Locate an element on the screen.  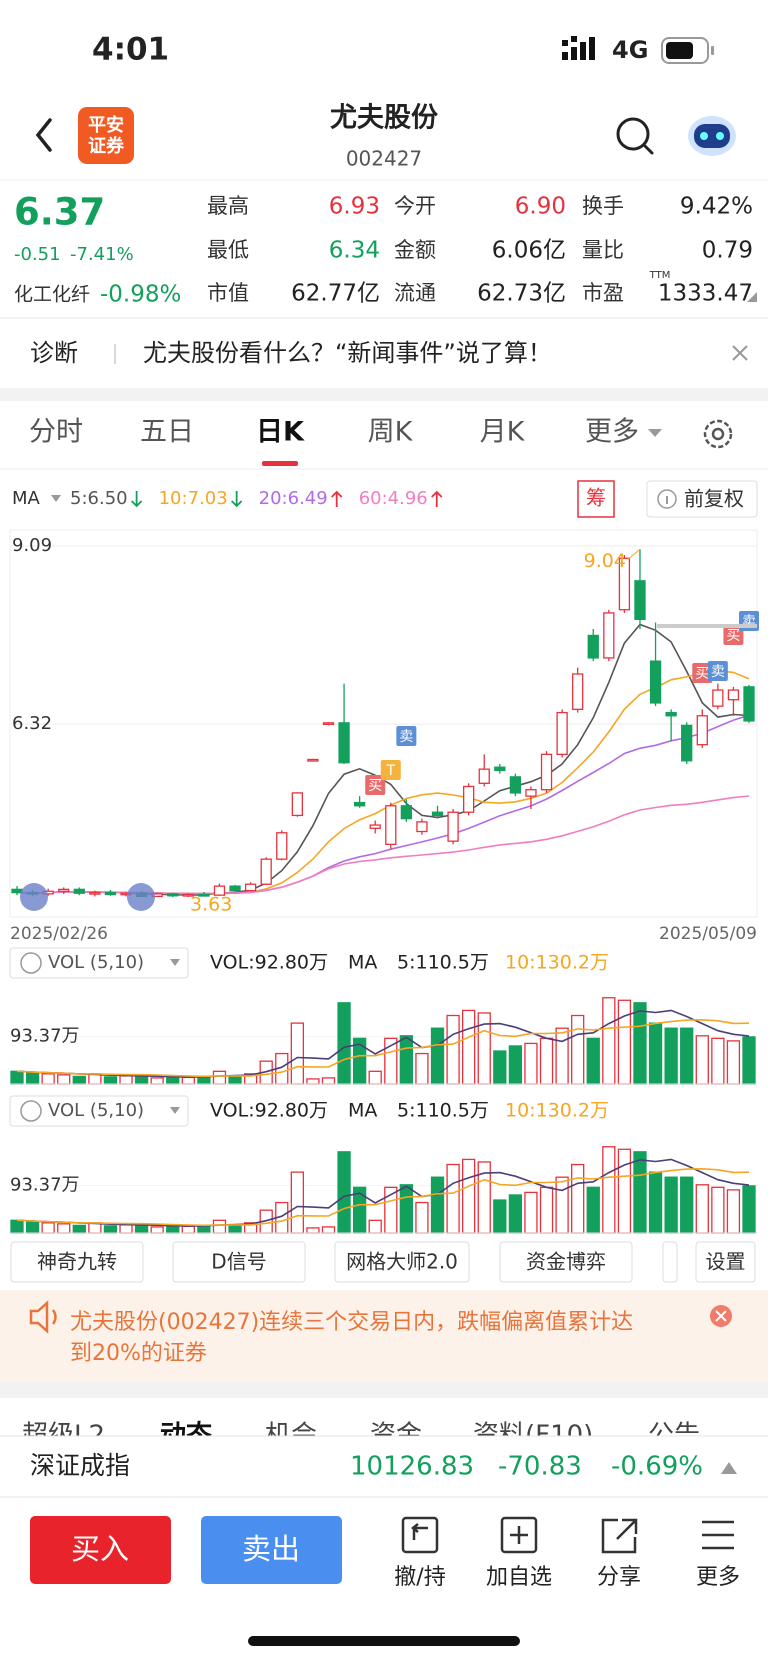
action-label: 分享 is located at coordinates (619, 1577).